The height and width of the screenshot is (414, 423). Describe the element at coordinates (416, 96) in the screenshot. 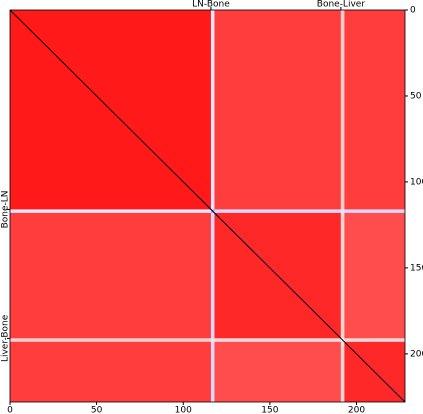

I see `y-tick-label: 50` at that location.